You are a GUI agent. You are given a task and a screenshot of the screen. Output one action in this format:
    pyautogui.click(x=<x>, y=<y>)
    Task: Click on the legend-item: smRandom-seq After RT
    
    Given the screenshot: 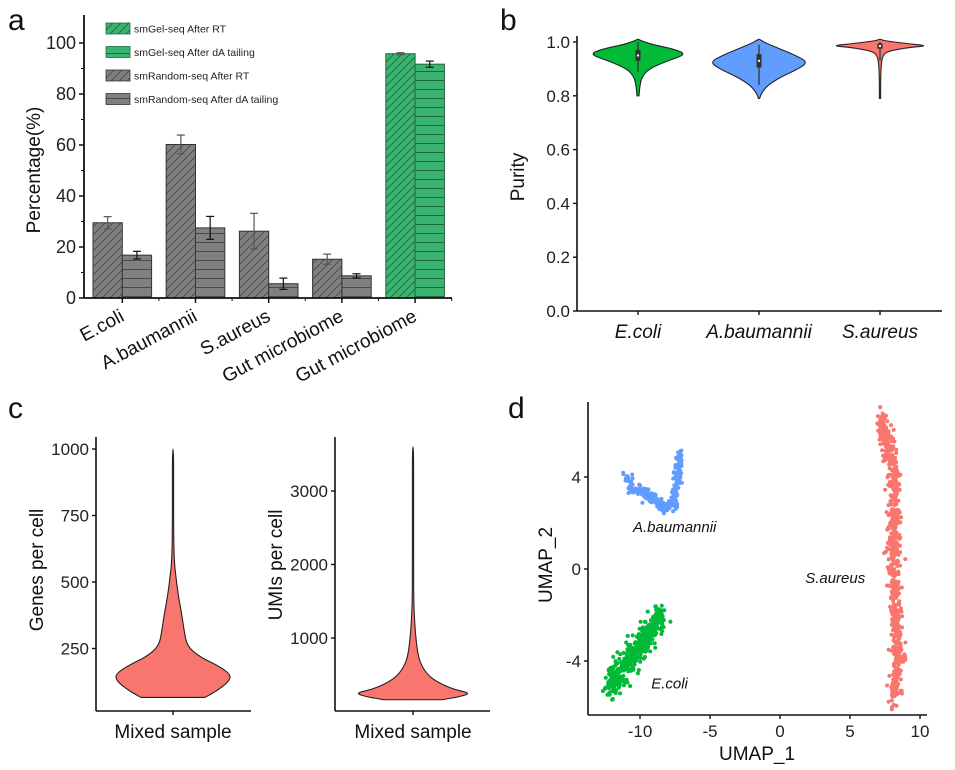 What is the action you would take?
    pyautogui.click(x=177, y=76)
    